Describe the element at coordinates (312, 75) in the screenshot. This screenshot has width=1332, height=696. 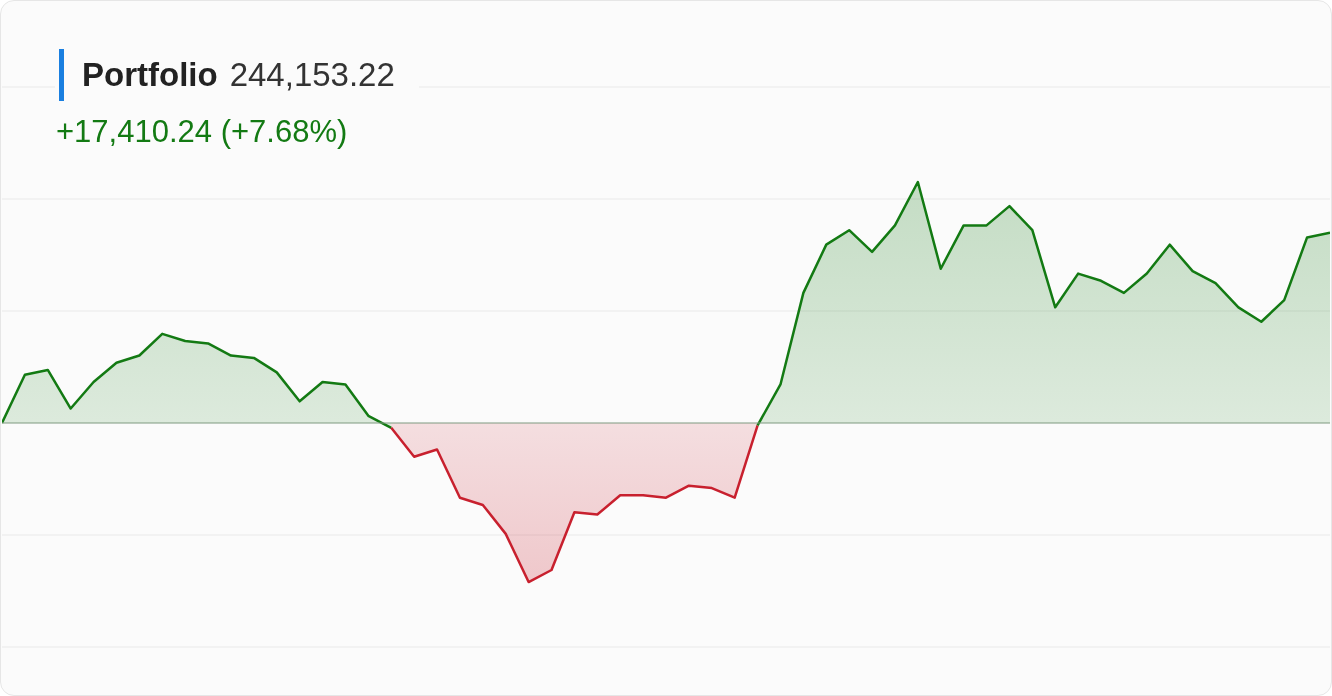
I see `chart-subtitle: 244,153.22` at that location.